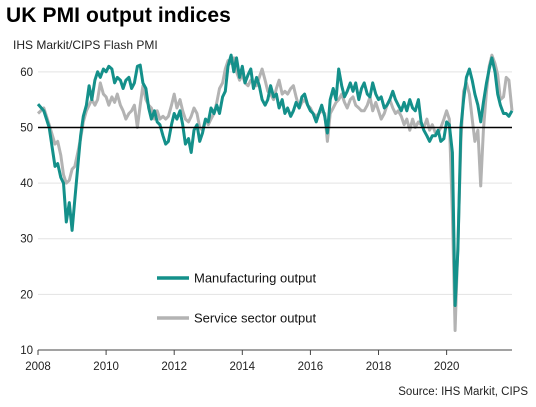  What do you see at coordinates (118, 15) in the screenshot?
I see `chart-title: UK PMI output indices` at bounding box center [118, 15].